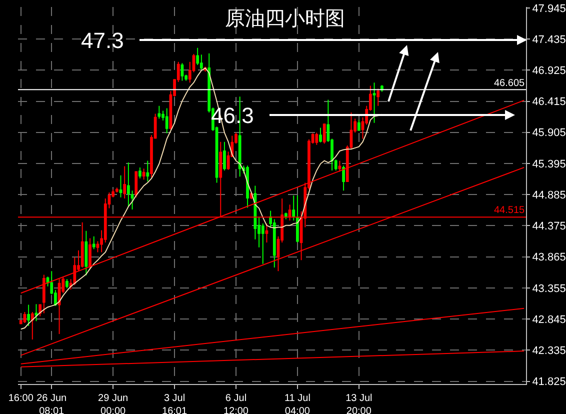 The height and width of the screenshot is (414, 566). I want to click on x-tick-label: 16:00, so click(21, 398).